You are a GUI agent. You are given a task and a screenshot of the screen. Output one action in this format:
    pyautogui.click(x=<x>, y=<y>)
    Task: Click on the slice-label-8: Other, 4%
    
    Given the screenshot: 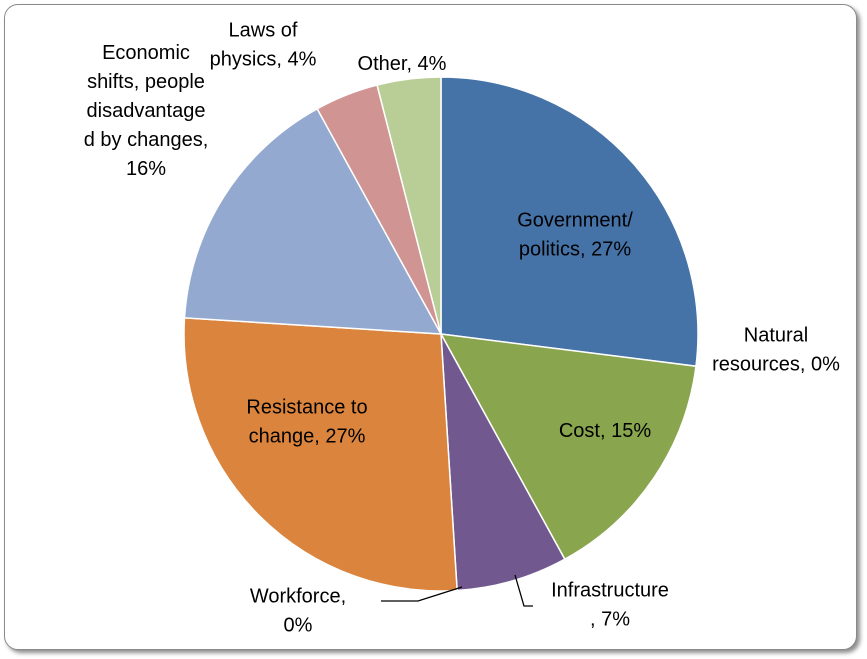 What is the action you would take?
    pyautogui.click(x=402, y=64)
    